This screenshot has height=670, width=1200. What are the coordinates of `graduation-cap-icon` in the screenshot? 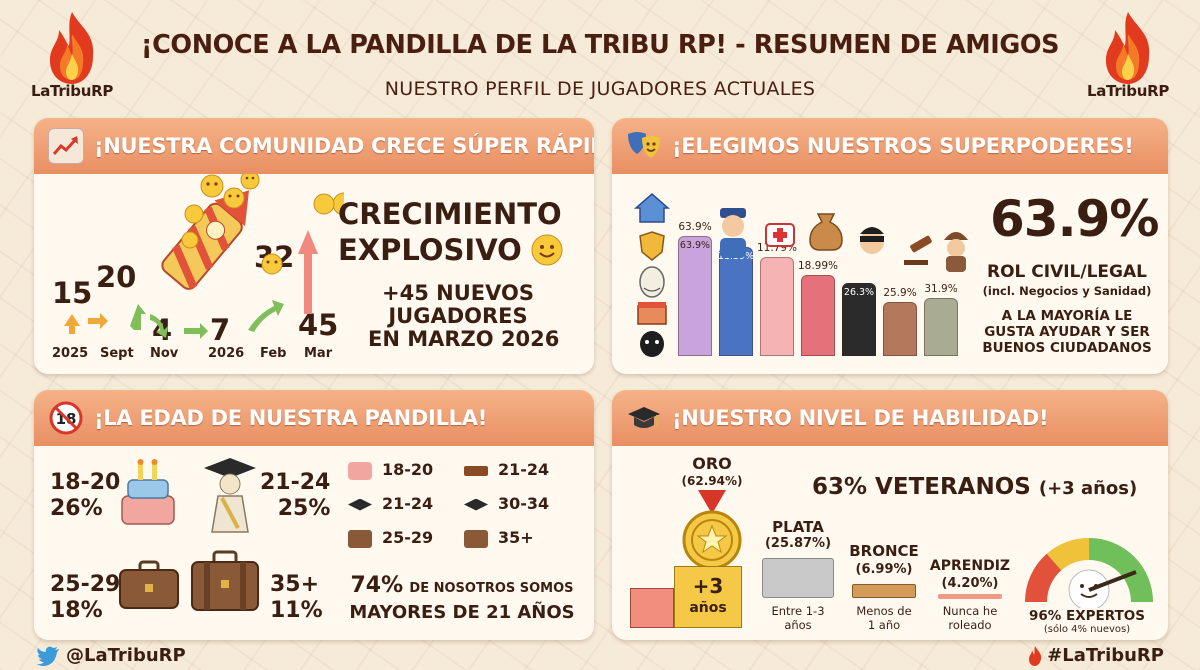 It's located at (644, 418).